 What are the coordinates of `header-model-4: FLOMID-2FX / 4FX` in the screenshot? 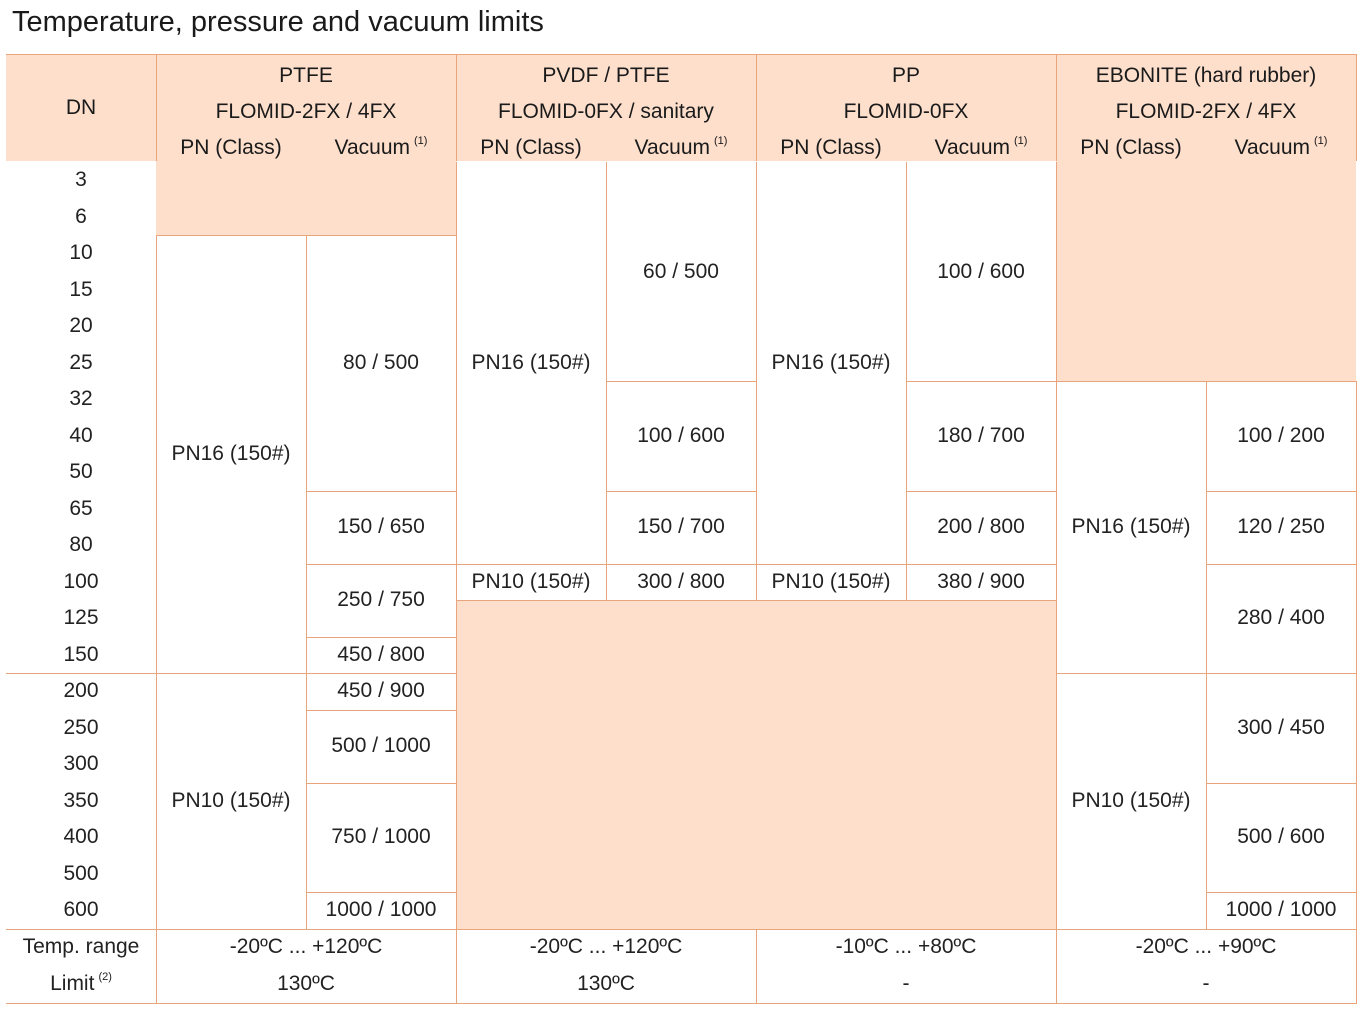 It's located at (1206, 112).